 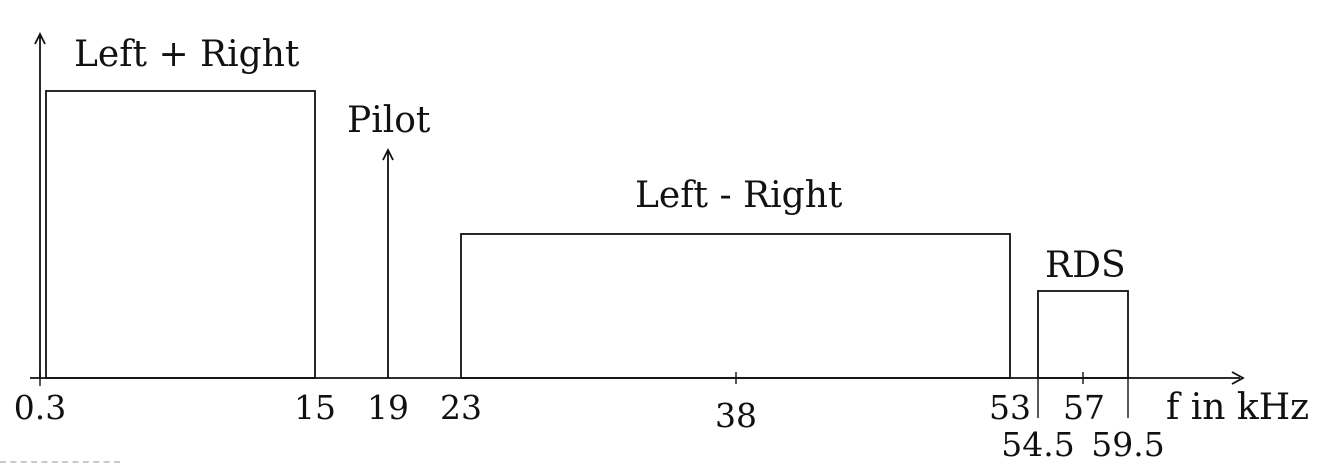 I want to click on band-left-plus-right, so click(x=180, y=234).